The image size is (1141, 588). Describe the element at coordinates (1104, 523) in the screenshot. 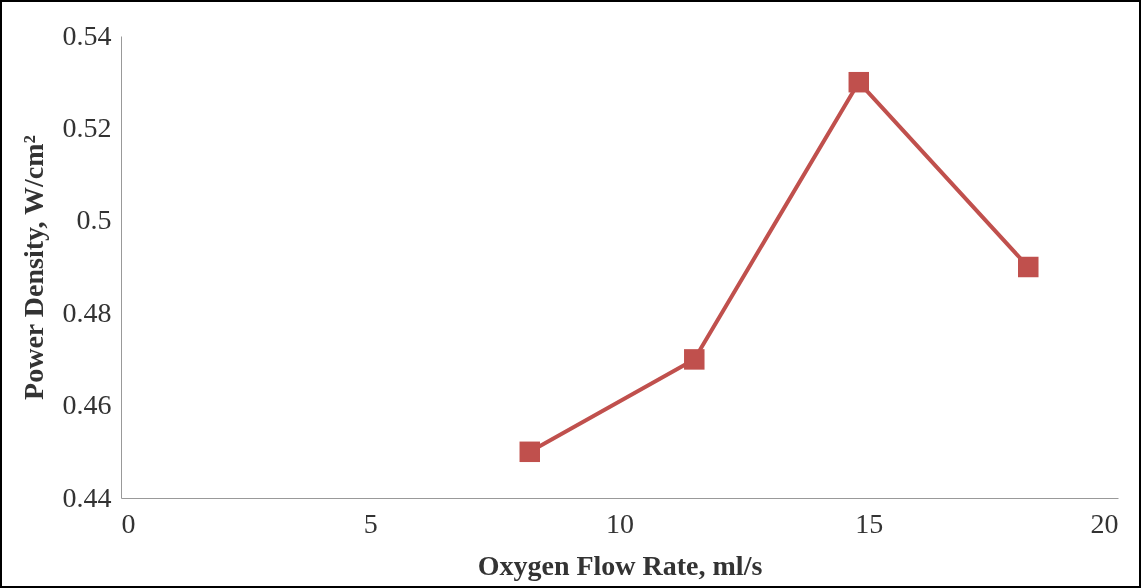

I see `x-tick-label: 20` at that location.